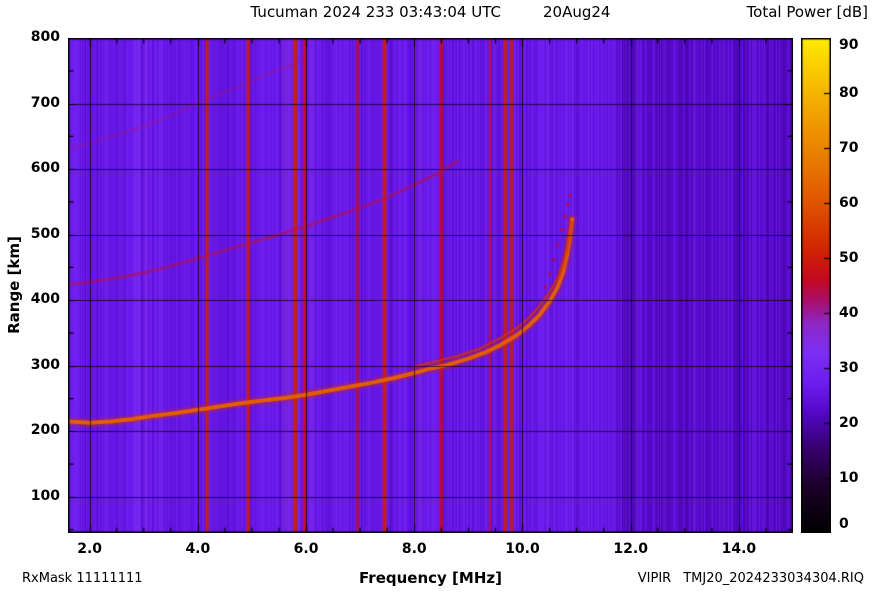  Describe the element at coordinates (849, 257) in the screenshot. I see `colorbar-tick-label: 50` at that location.